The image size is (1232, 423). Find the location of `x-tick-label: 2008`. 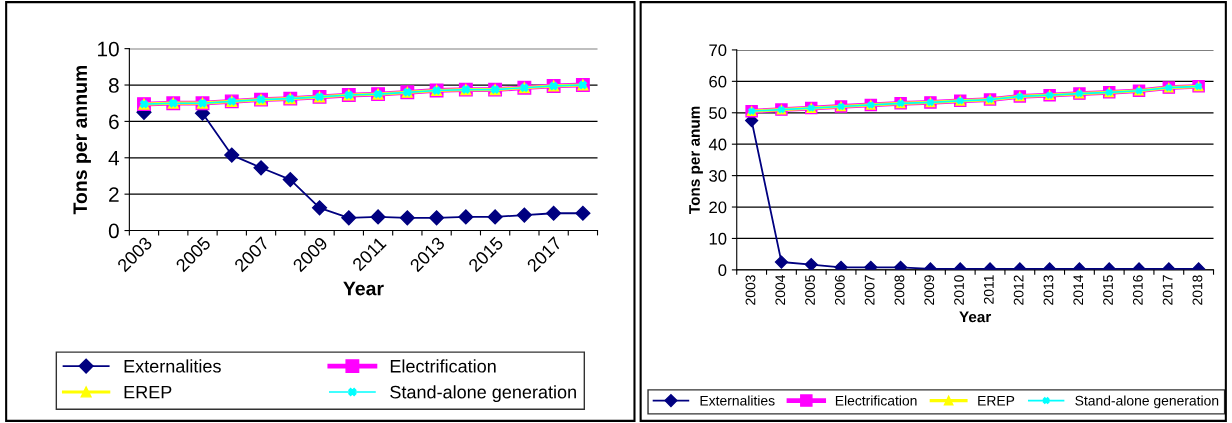

x-tick-label: 2008 is located at coordinates (899, 290).